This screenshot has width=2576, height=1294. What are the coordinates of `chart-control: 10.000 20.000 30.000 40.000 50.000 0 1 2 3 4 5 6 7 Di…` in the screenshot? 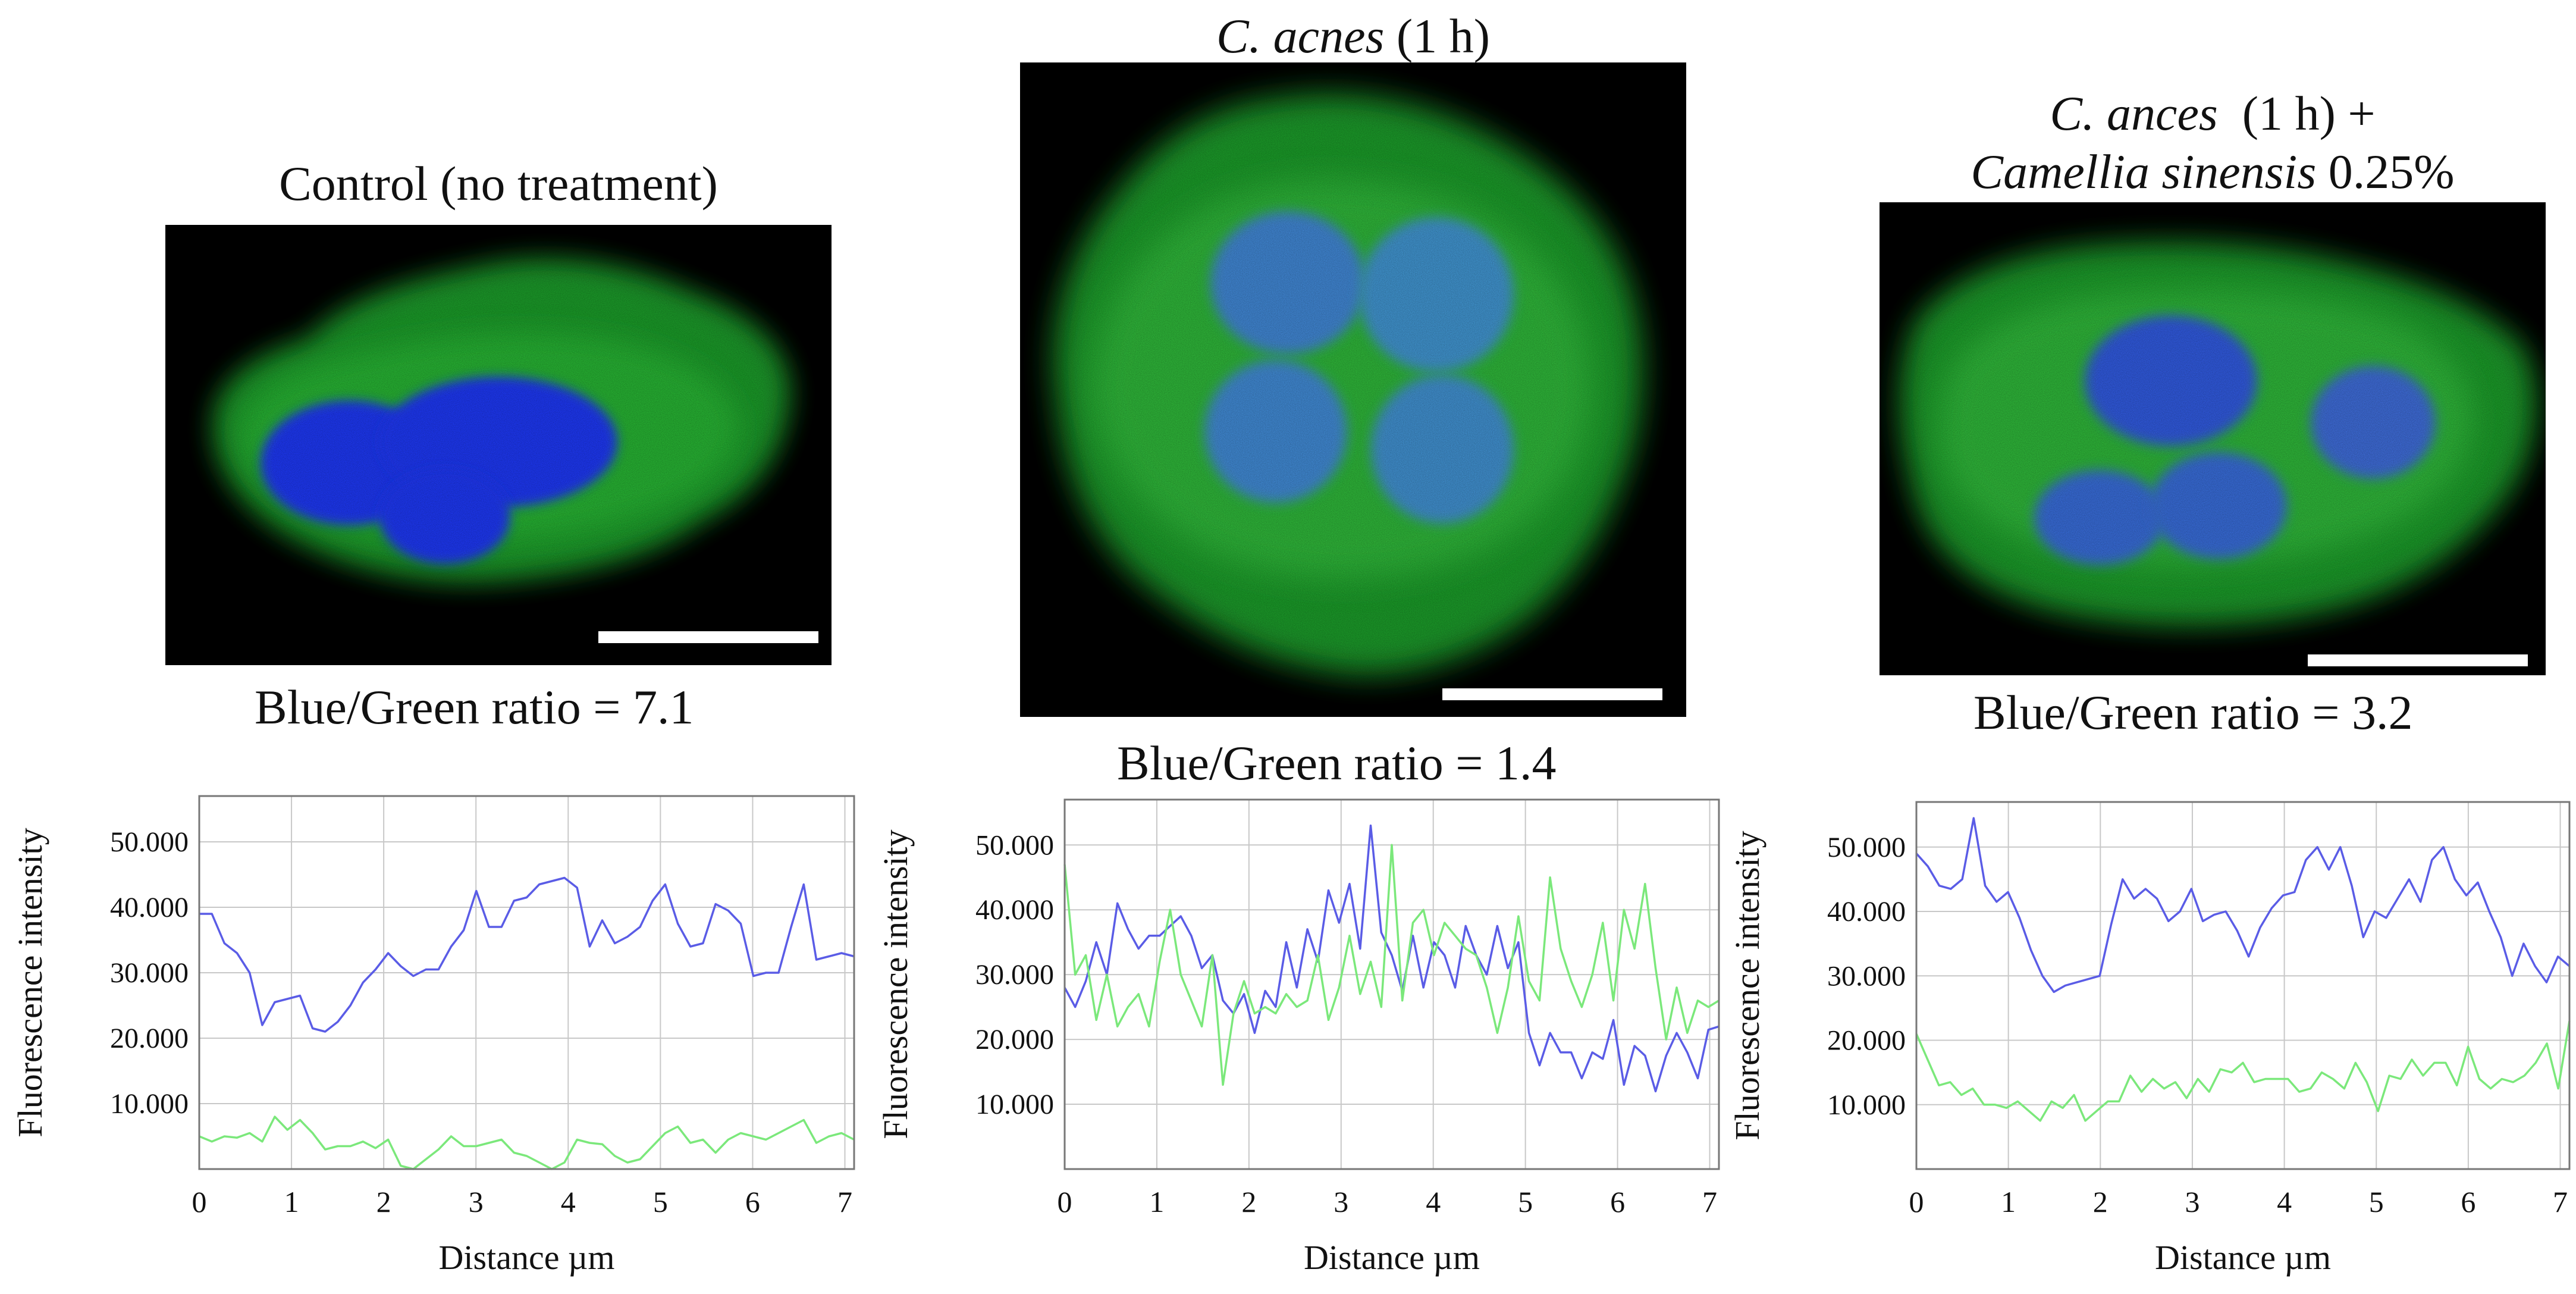 It's located at (433, 1036).